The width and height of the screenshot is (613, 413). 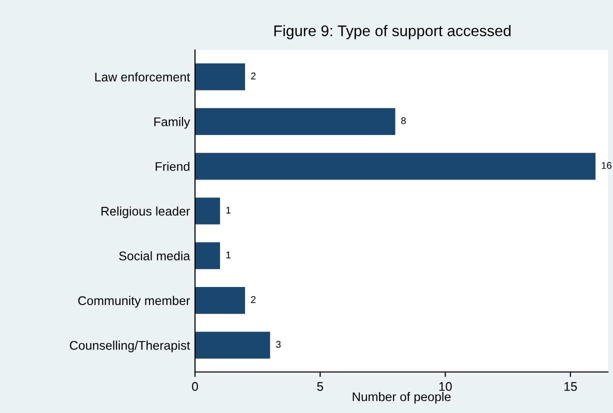 I want to click on x-tick-label: 10, so click(x=445, y=386).